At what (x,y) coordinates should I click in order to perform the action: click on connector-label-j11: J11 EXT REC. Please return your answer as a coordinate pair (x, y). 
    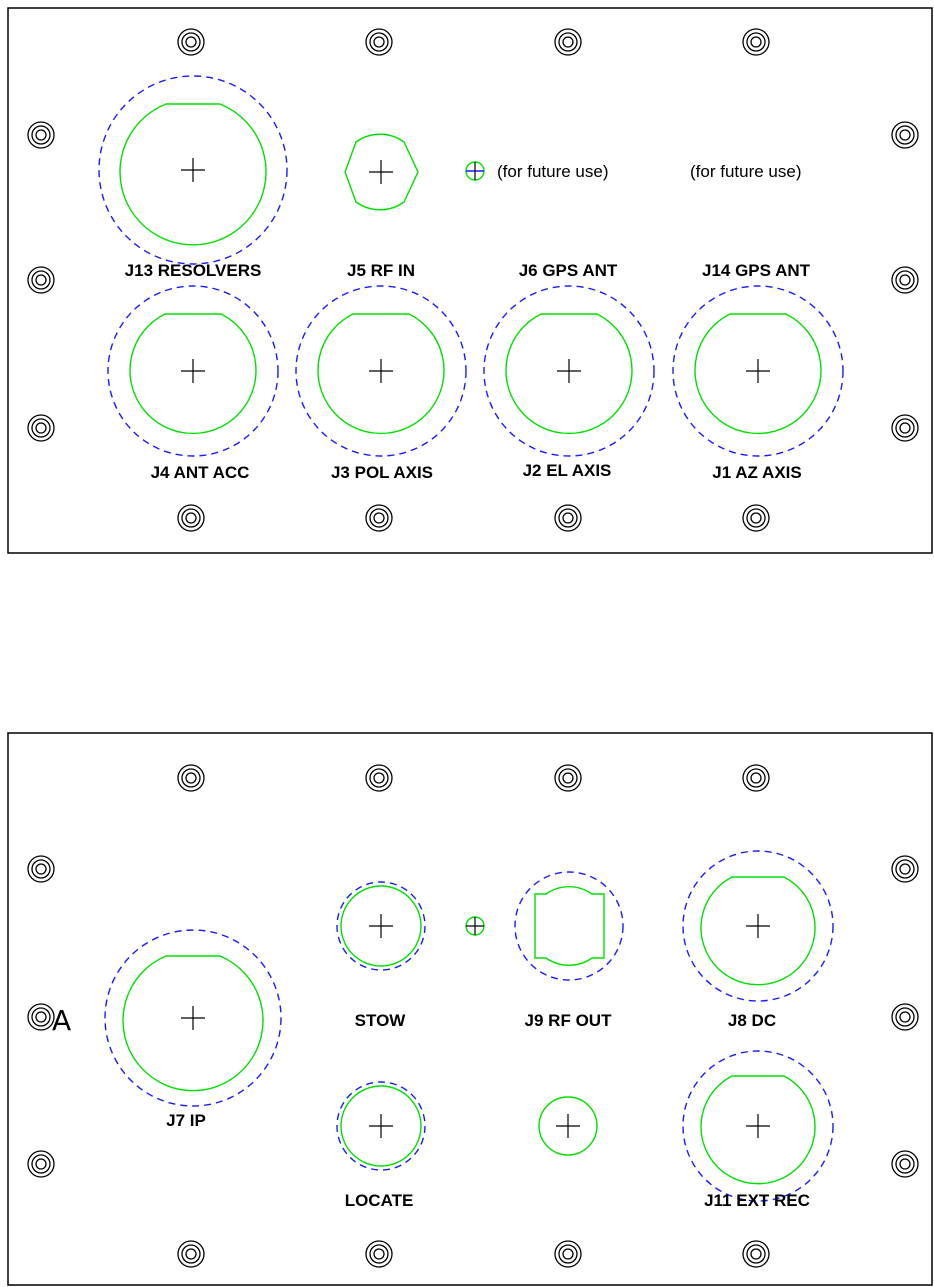
    Looking at the image, I should click on (757, 1200).